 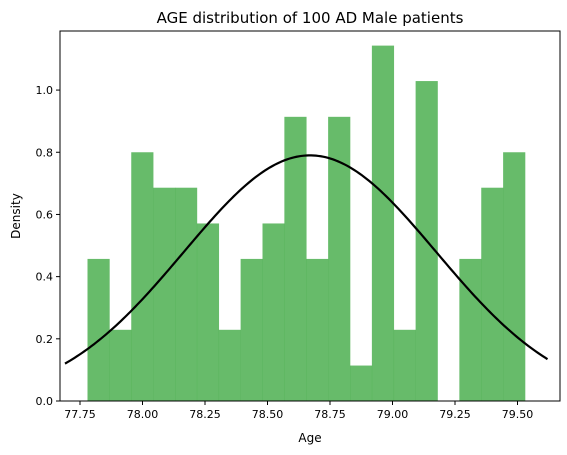 What do you see at coordinates (393, 414) in the screenshot?
I see `x-tick-label: 79.00` at bounding box center [393, 414].